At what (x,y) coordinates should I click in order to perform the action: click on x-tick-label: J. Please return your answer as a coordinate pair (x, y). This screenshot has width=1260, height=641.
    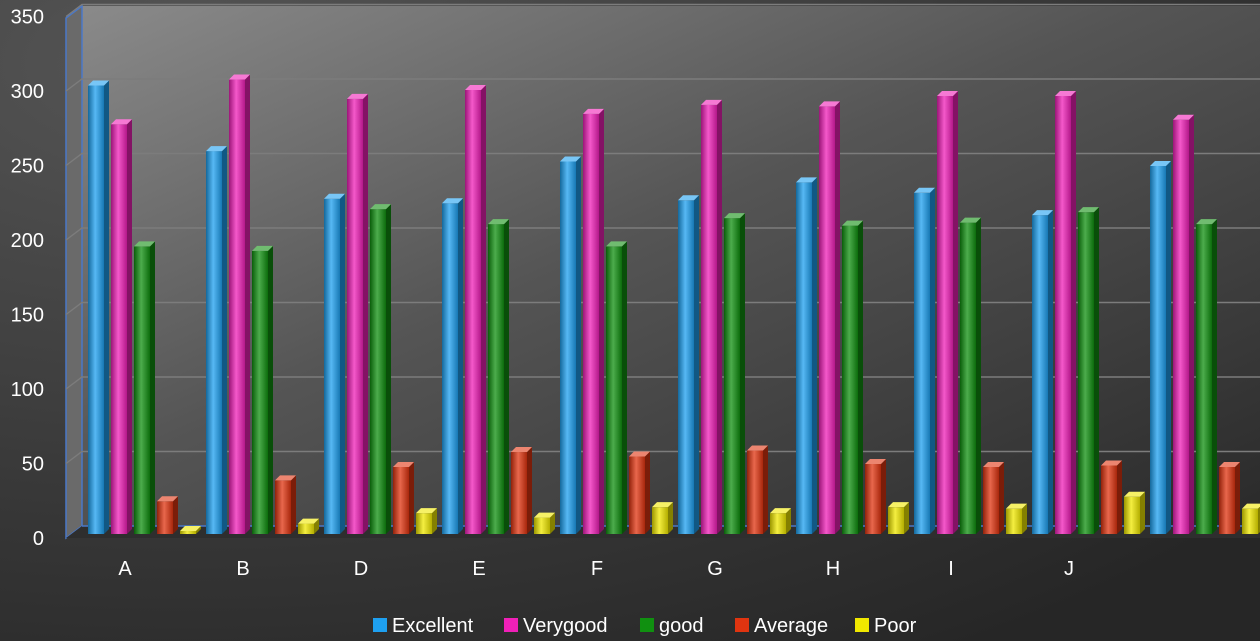
    Looking at the image, I should click on (1069, 569).